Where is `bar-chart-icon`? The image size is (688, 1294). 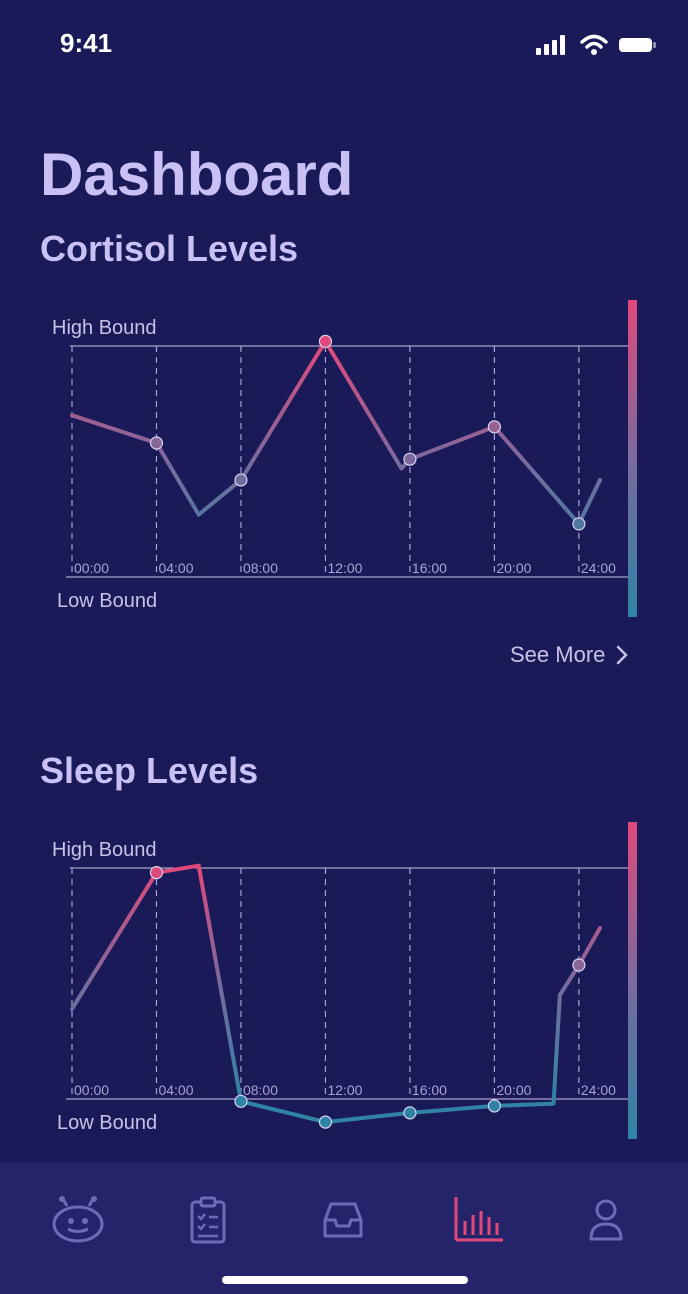
bar-chart-icon is located at coordinates (478, 1219).